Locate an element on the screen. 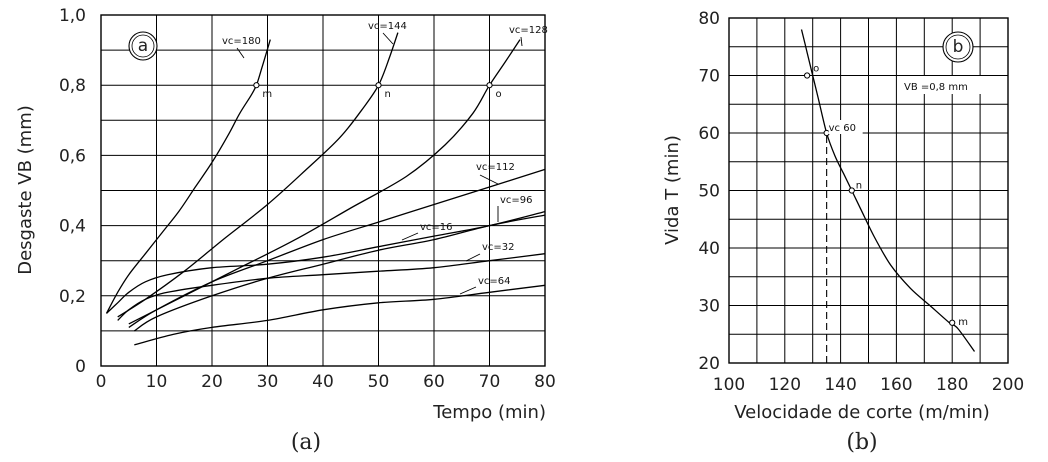 This screenshot has width=1048, height=462. curve-label: vᴄ=16 is located at coordinates (436, 227).